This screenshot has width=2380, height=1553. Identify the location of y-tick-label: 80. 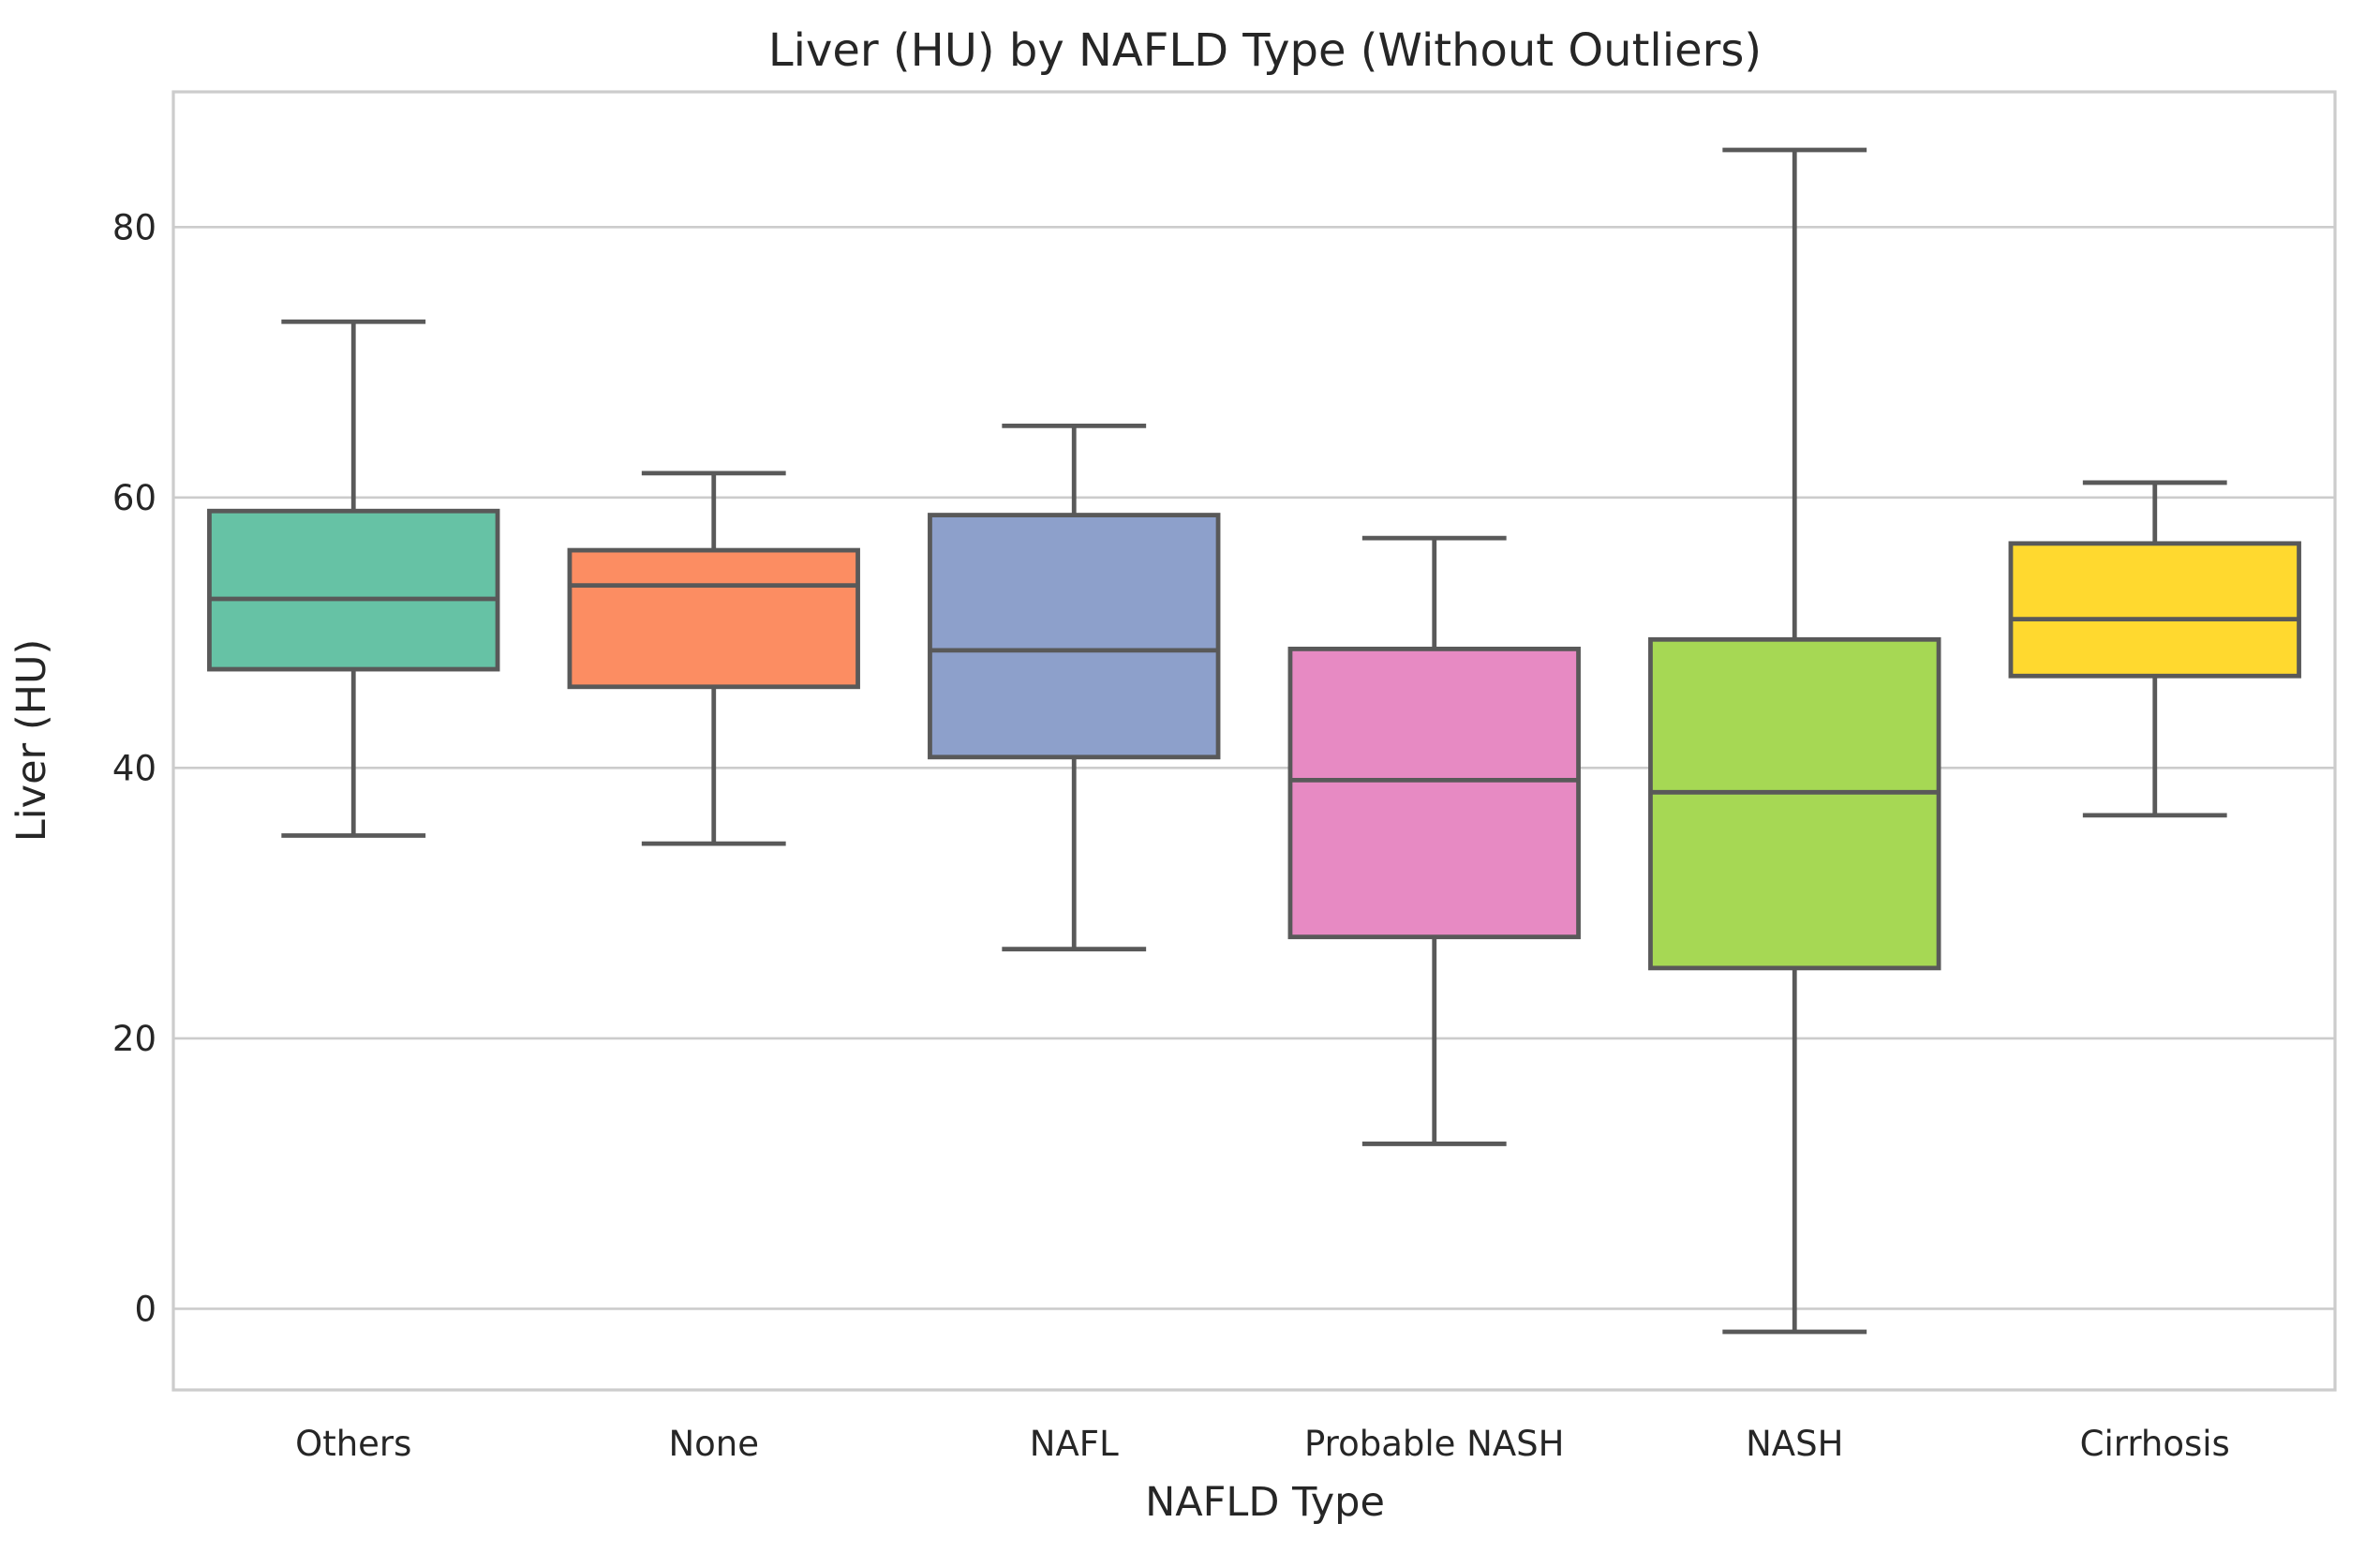
(134, 227).